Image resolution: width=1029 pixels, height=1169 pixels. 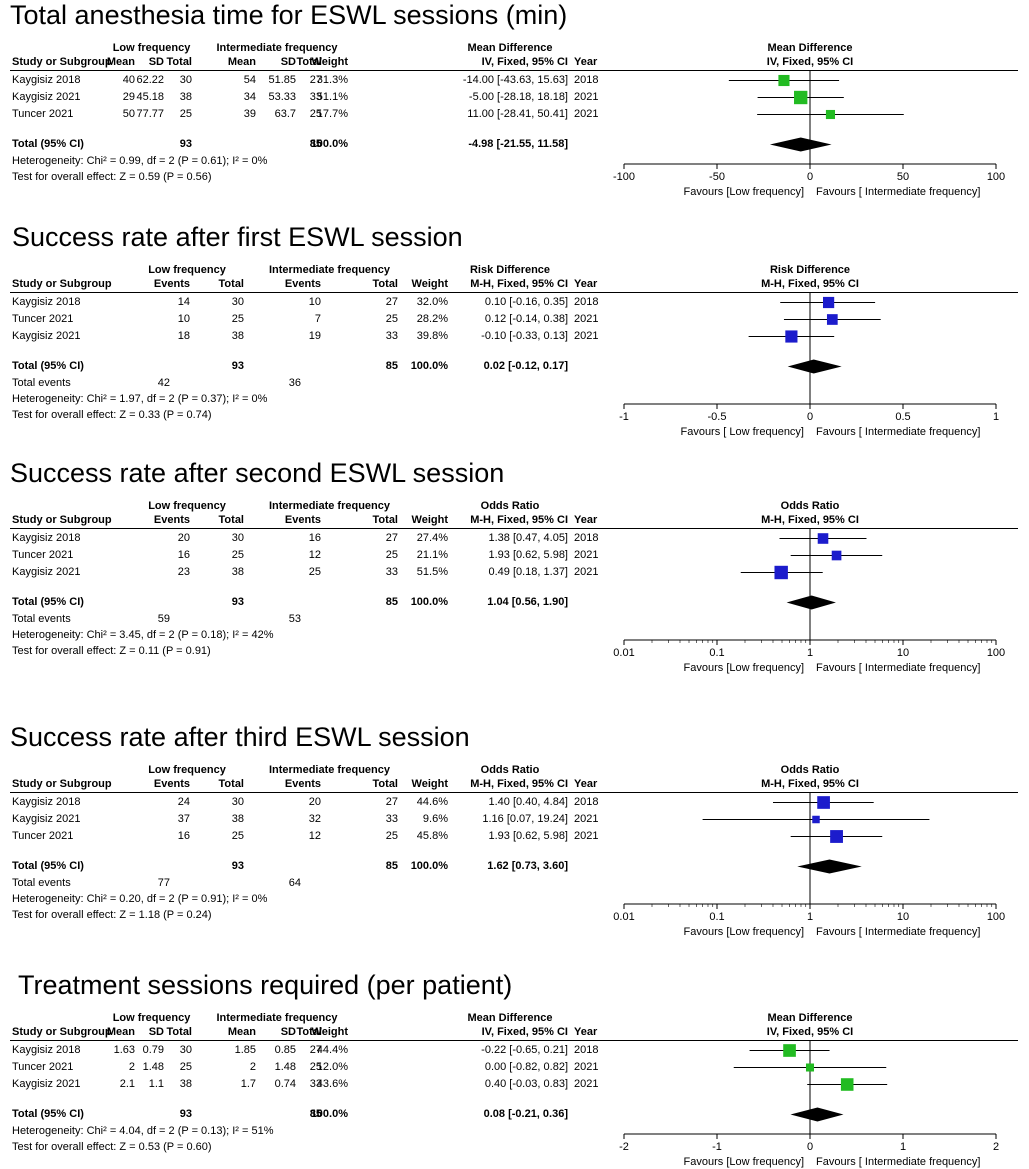 What do you see at coordinates (524, 336) in the screenshot?
I see `study-ci: -0.10 [-0.33, 0.13]` at bounding box center [524, 336].